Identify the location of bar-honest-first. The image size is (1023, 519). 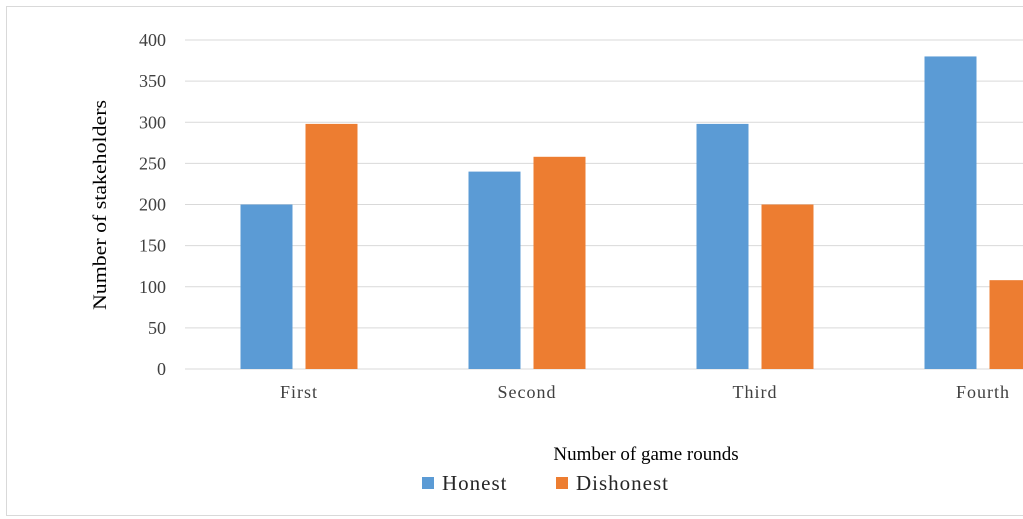
(266, 286).